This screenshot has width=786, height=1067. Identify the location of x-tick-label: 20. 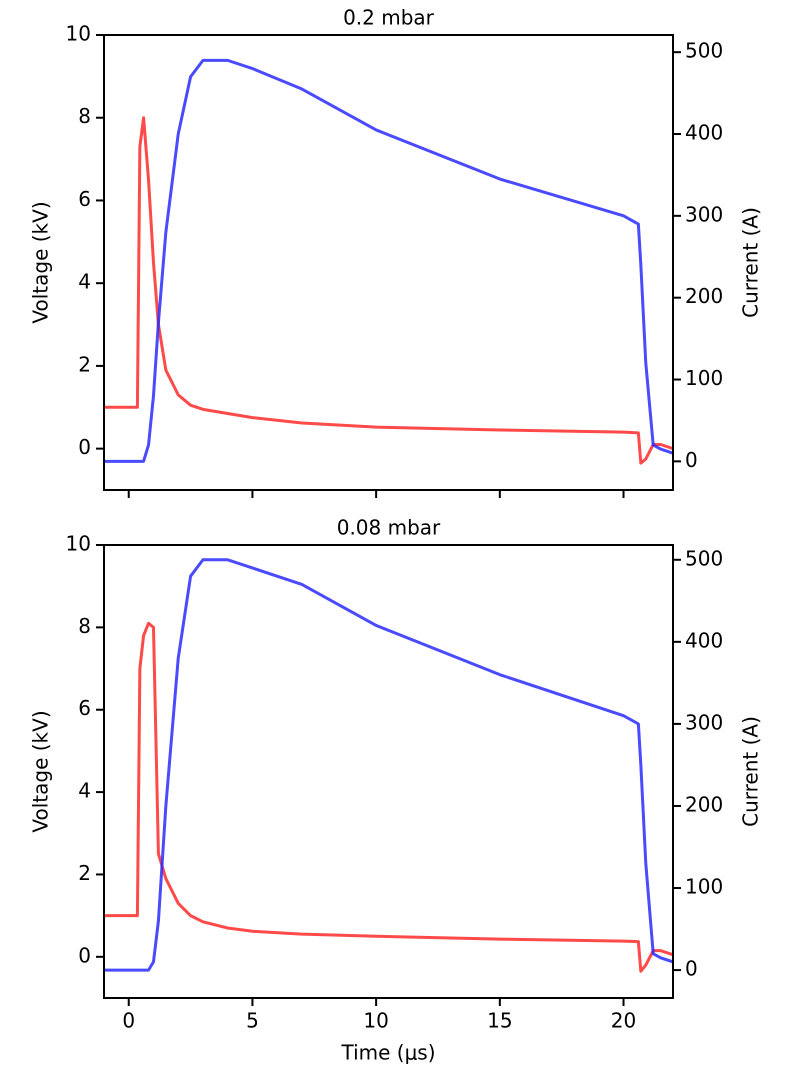
(623, 1021).